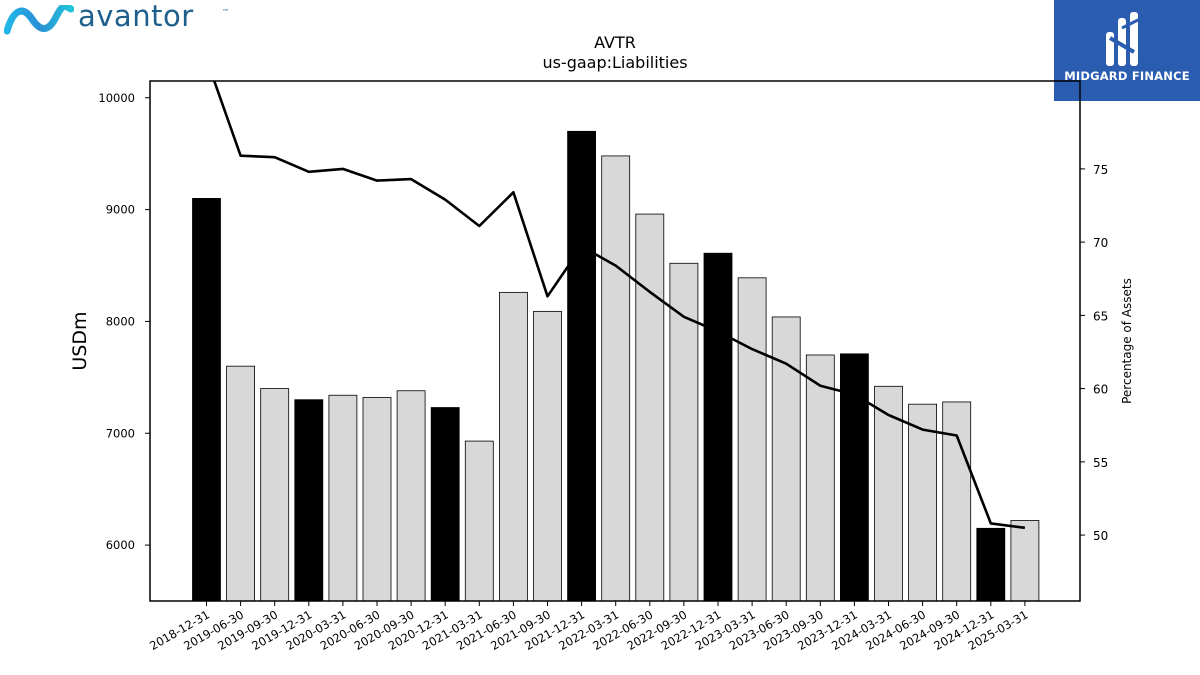  Describe the element at coordinates (1100, 170) in the screenshot. I see `y2-tick-label-75: 75` at that location.